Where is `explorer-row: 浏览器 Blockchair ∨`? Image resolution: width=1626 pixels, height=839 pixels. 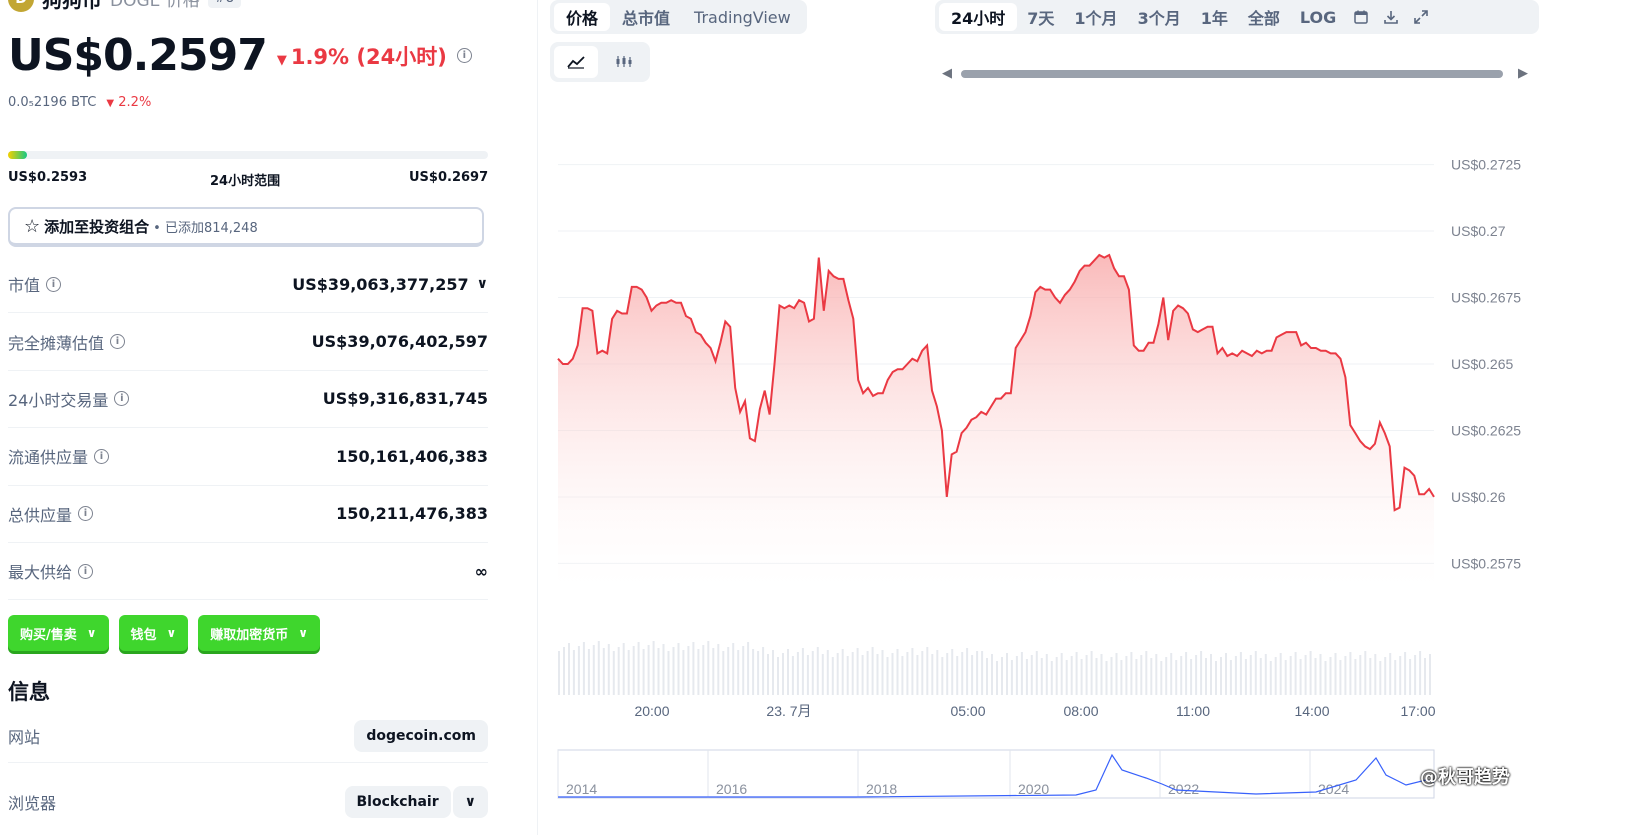 explorer-row: 浏览器 Blockchair ∨ is located at coordinates (248, 802).